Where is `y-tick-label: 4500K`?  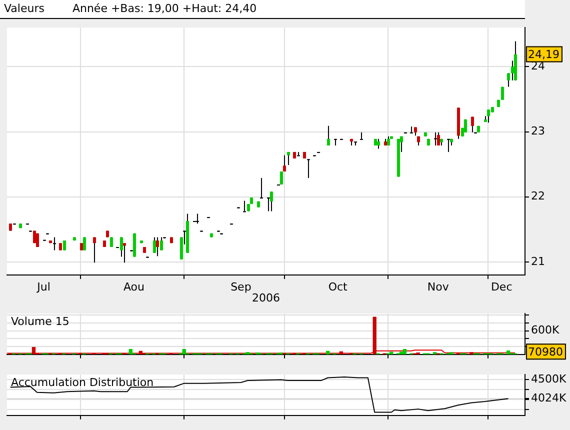
y-tick-label: 4500K is located at coordinates (549, 379).